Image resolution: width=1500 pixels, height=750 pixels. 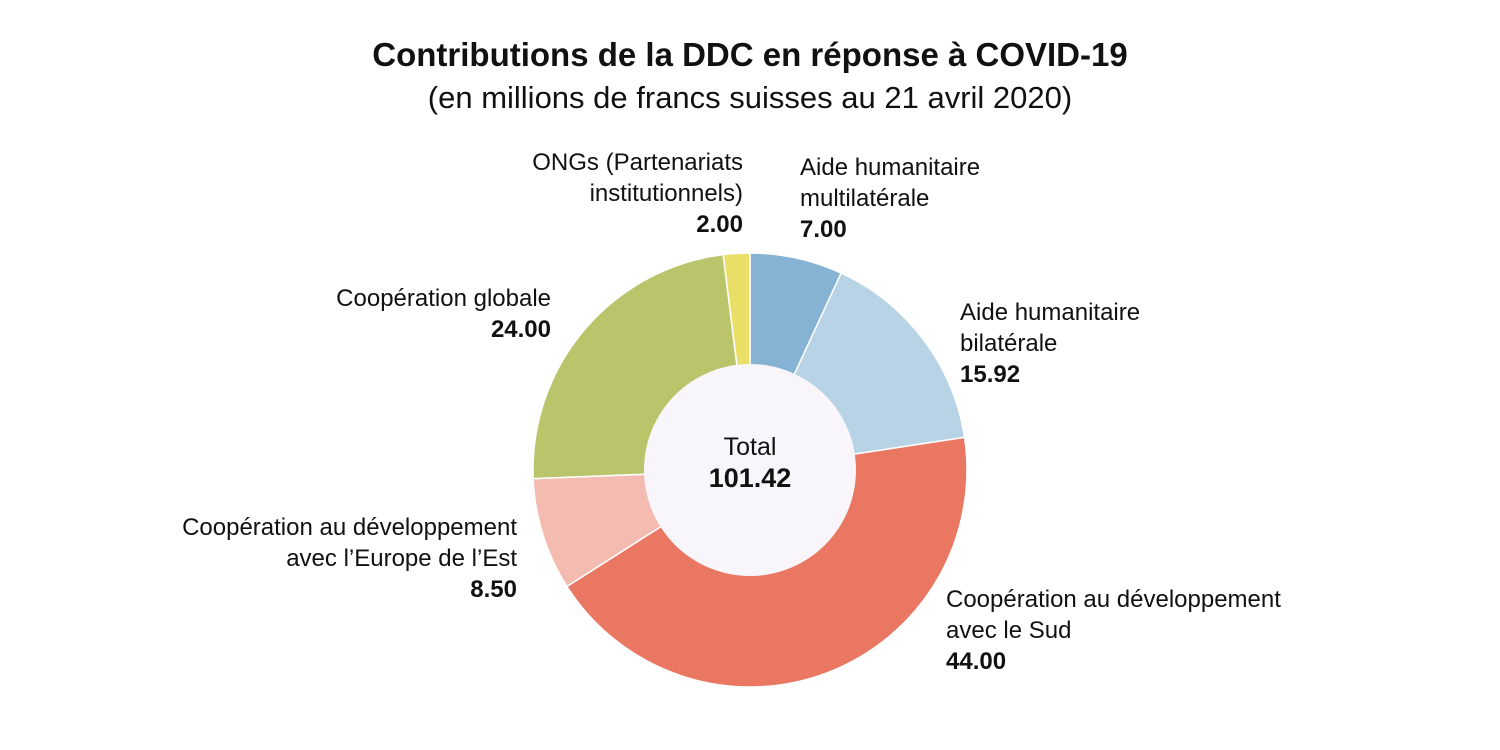 I want to click on center-label: Total, so click(x=750, y=447).